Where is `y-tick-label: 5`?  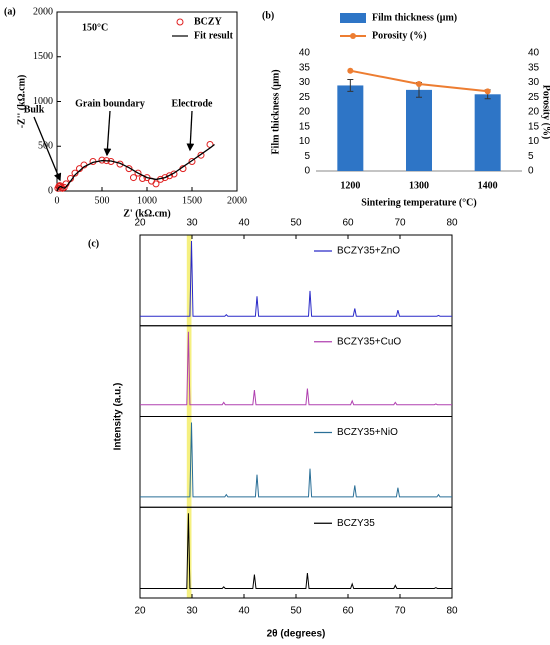 y-tick-label: 5 is located at coordinates (307, 156).